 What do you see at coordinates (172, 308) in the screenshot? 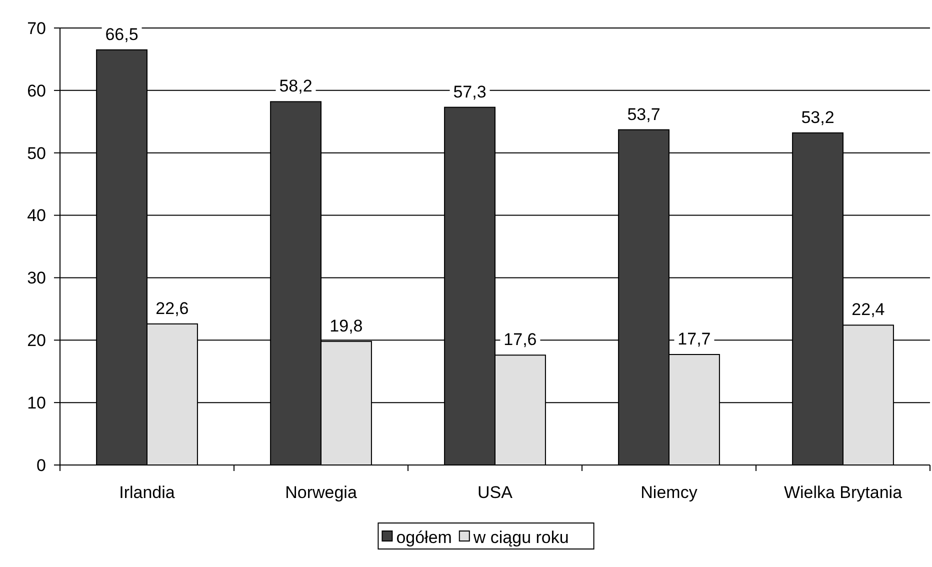
I see `data-label: 22,6` at bounding box center [172, 308].